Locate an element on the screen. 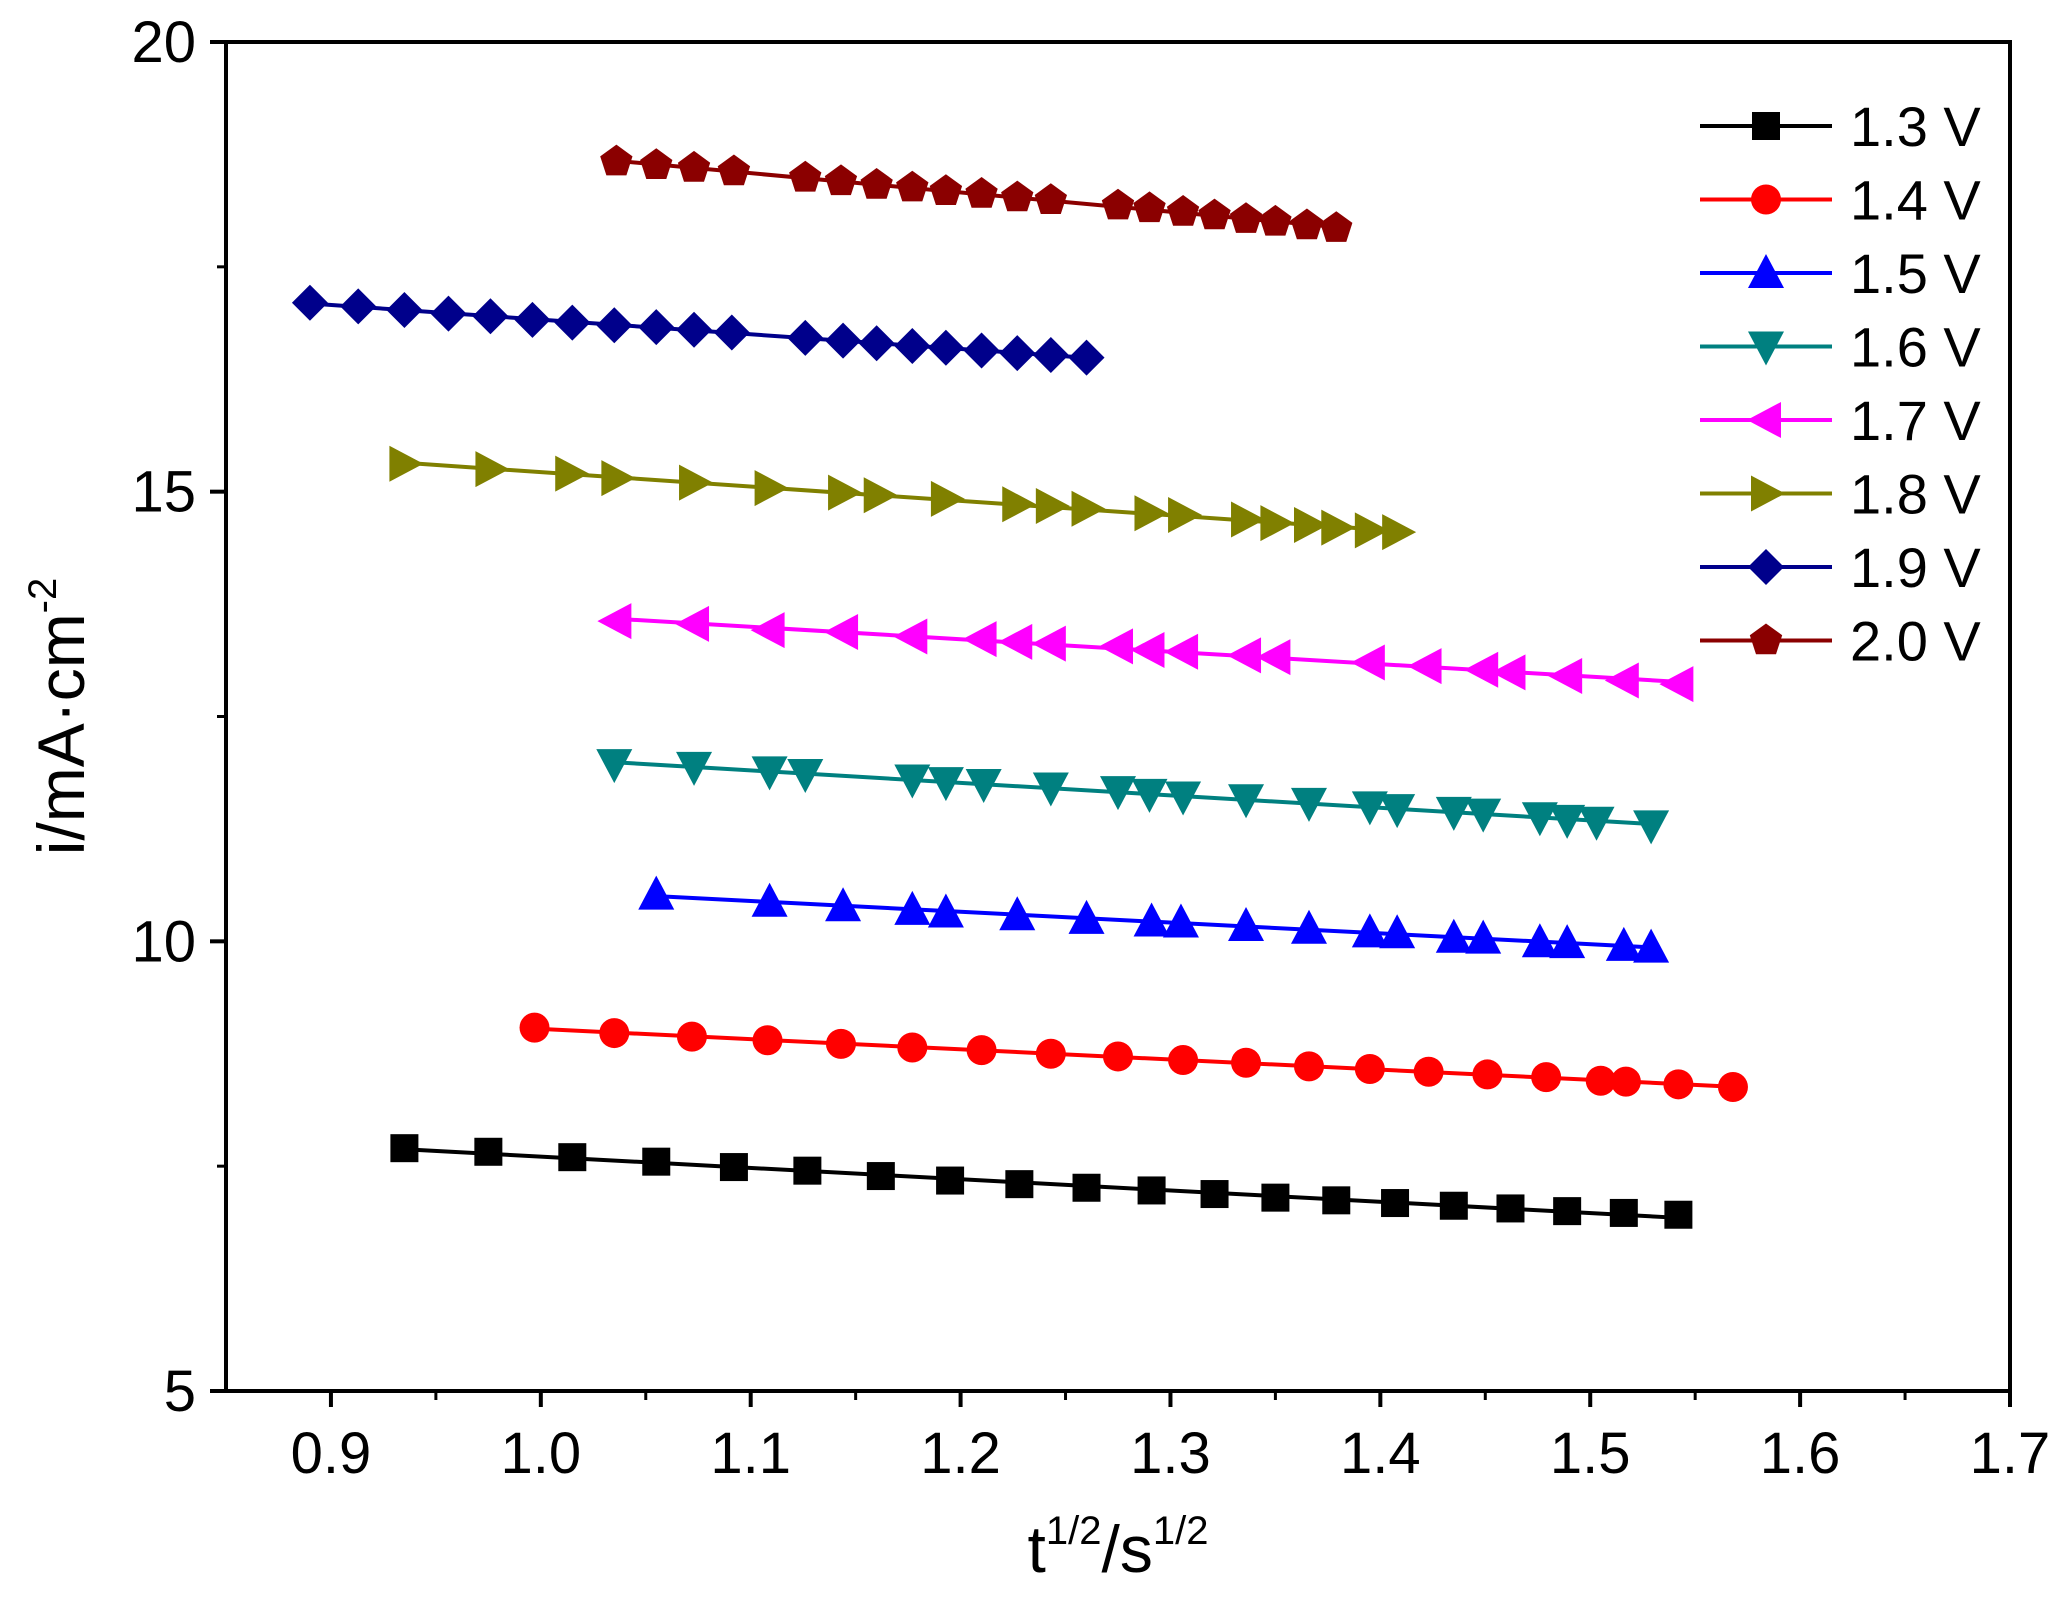  legend-item: 1.9 V is located at coordinates (1840, 567).